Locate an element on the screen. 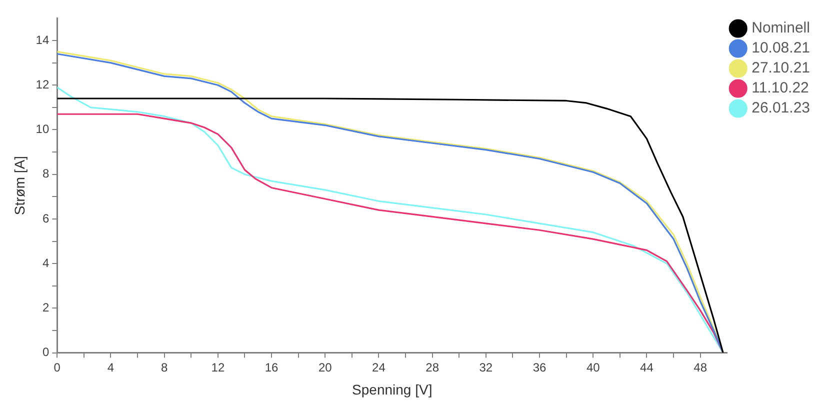 The width and height of the screenshot is (837, 412). x-tick-label: 36 is located at coordinates (539, 367).